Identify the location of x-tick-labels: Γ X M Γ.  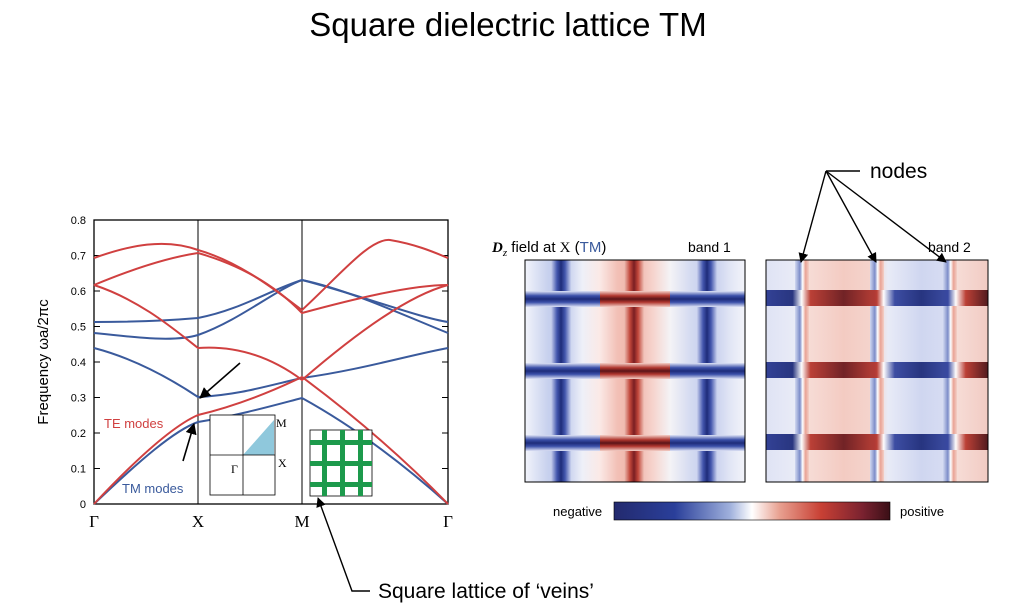
(271, 521).